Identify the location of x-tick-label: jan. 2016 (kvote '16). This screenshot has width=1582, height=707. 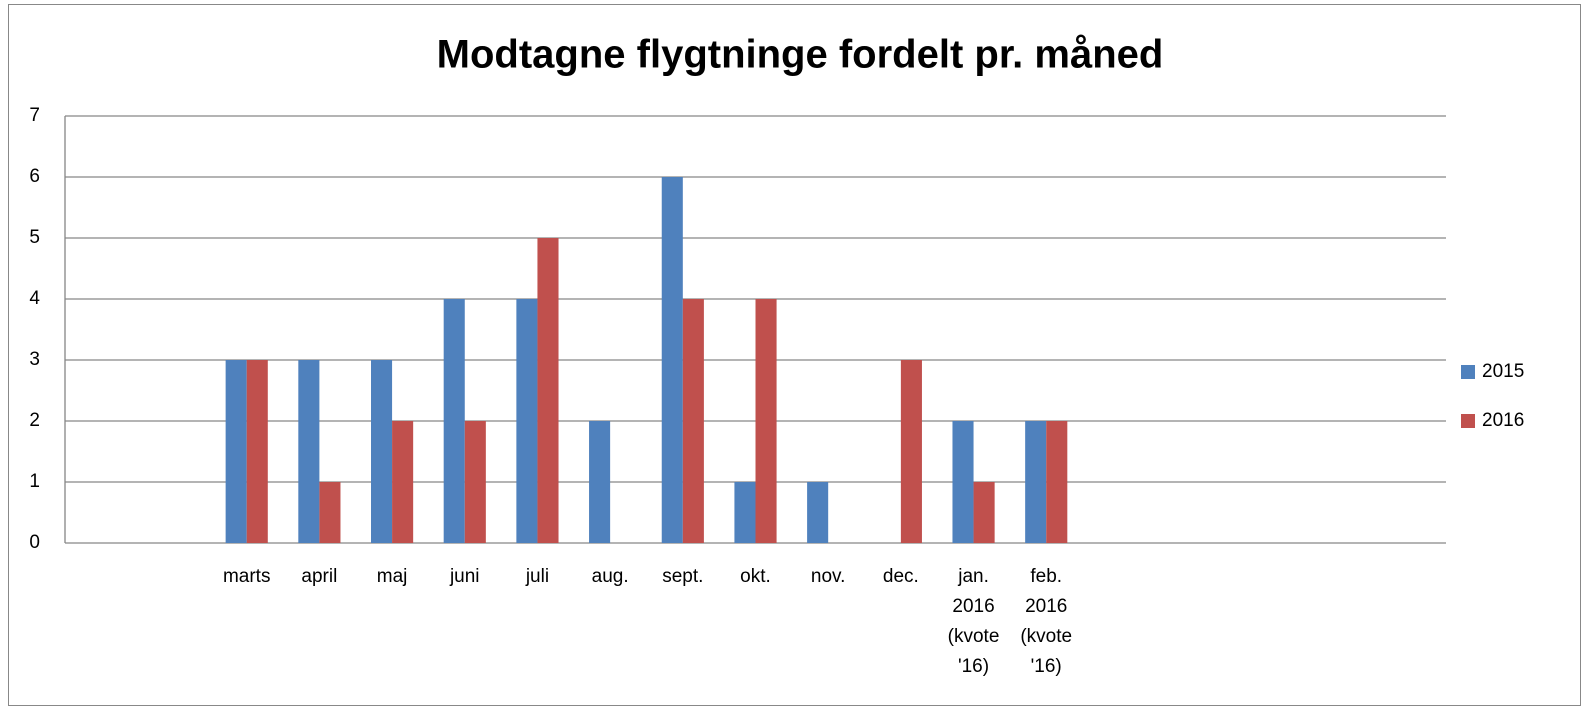
(973, 621).